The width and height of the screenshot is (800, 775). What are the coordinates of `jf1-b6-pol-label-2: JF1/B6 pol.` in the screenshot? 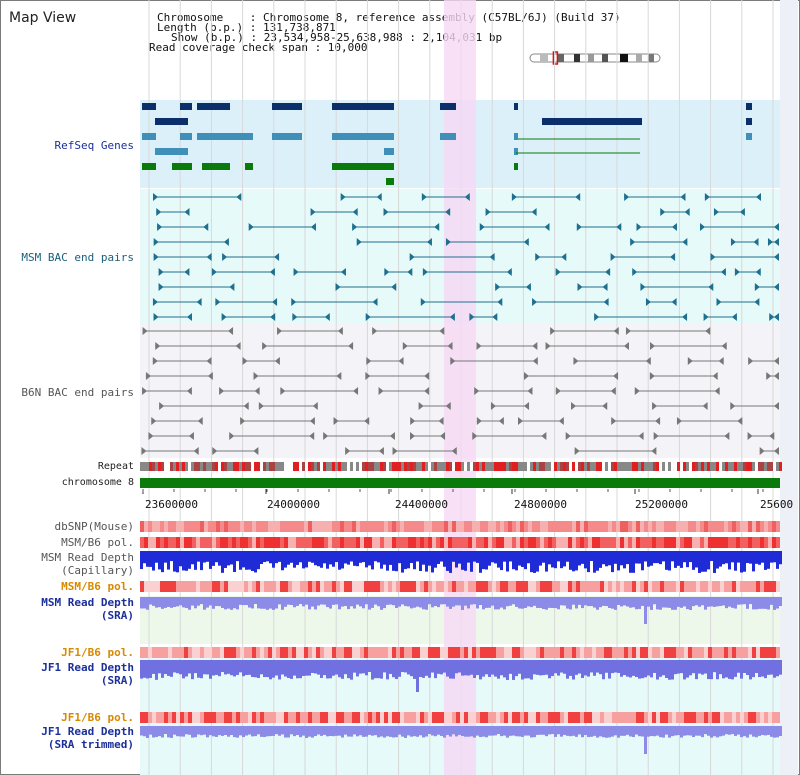 It's located at (97, 717).